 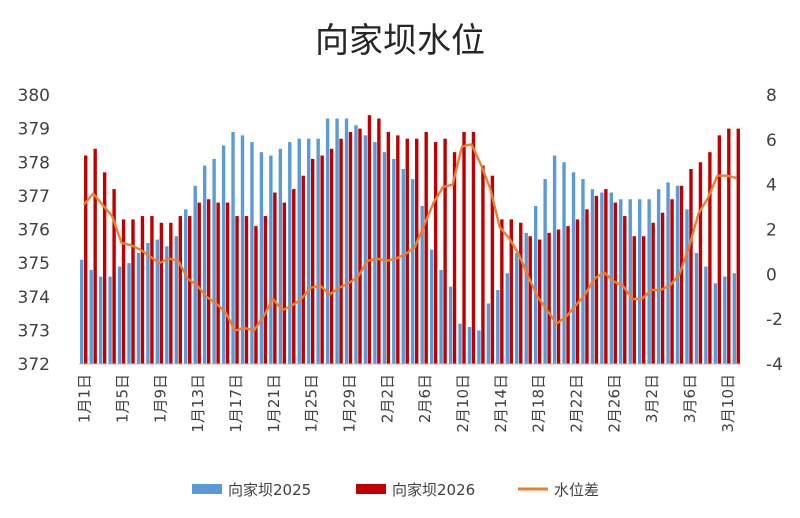 What do you see at coordinates (34, 197) in the screenshot?
I see `left-tick-label: 377` at bounding box center [34, 197].